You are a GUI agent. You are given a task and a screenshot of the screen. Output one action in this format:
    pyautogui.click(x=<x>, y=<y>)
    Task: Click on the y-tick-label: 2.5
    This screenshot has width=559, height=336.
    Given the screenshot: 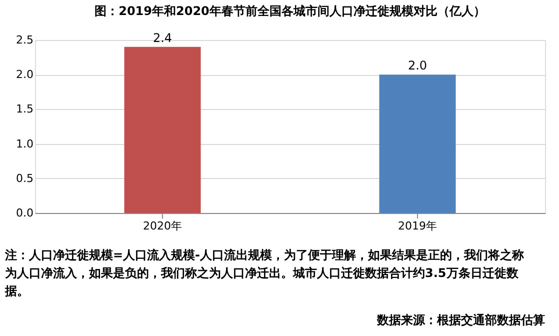 What is the action you would take?
    pyautogui.click(x=25, y=40)
    